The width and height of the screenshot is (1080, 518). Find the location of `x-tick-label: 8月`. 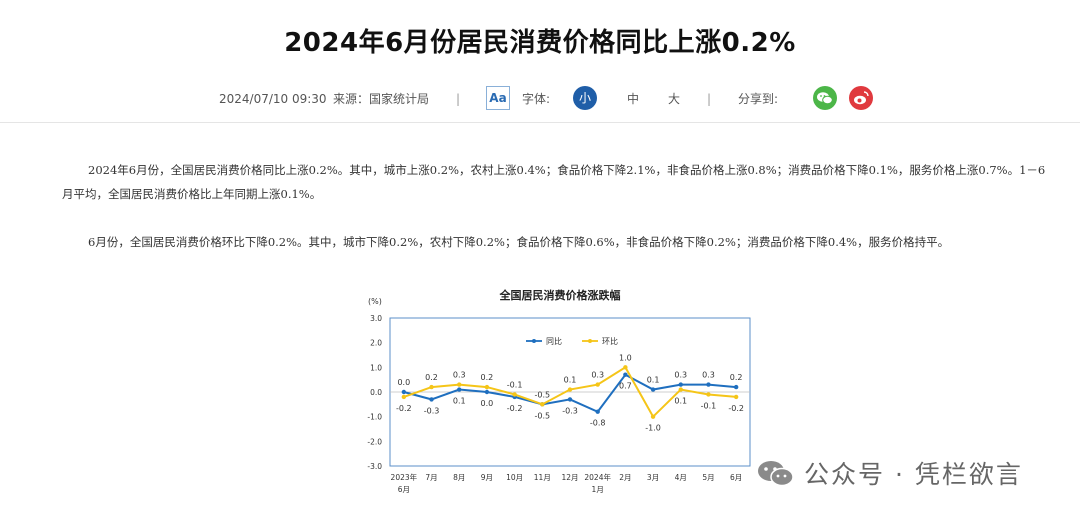

x-tick-label: 8月 is located at coordinates (459, 477).